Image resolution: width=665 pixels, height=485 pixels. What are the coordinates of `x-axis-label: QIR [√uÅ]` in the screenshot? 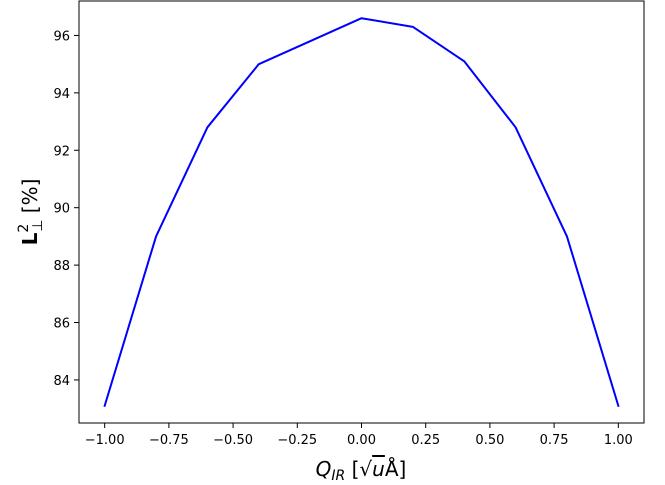 It's located at (361, 470).